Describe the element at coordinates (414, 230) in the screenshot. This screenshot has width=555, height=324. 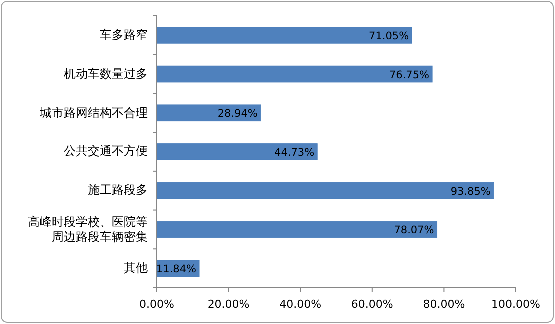
I see `data-label: 78.07%` at that location.